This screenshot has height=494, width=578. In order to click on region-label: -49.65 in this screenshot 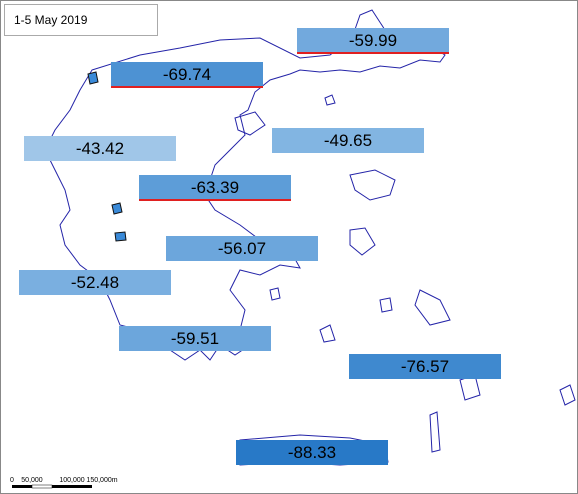, I will do `click(348, 140)`.